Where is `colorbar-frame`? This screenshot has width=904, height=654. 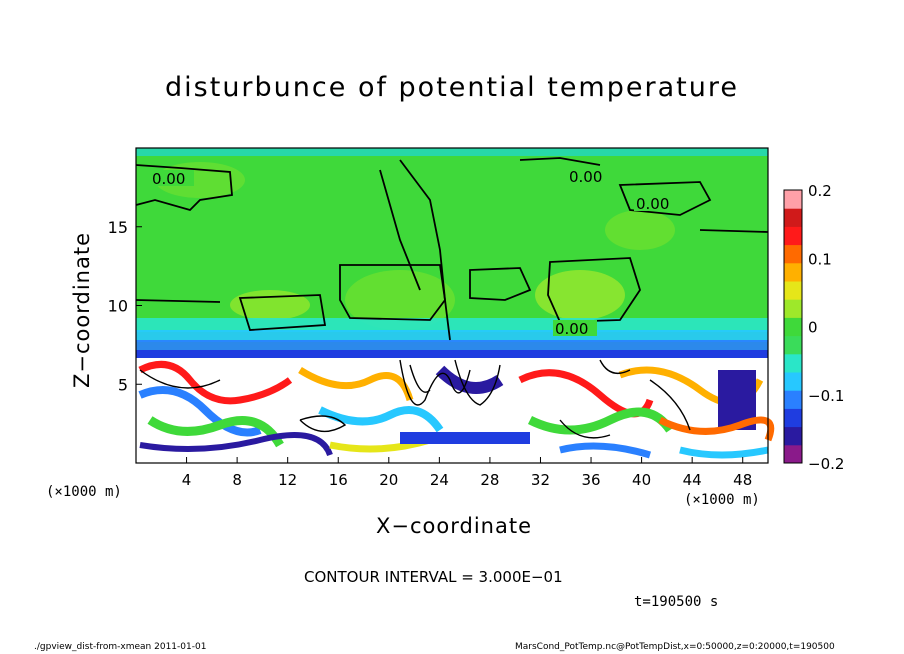 colorbar-frame is located at coordinates (793, 326).